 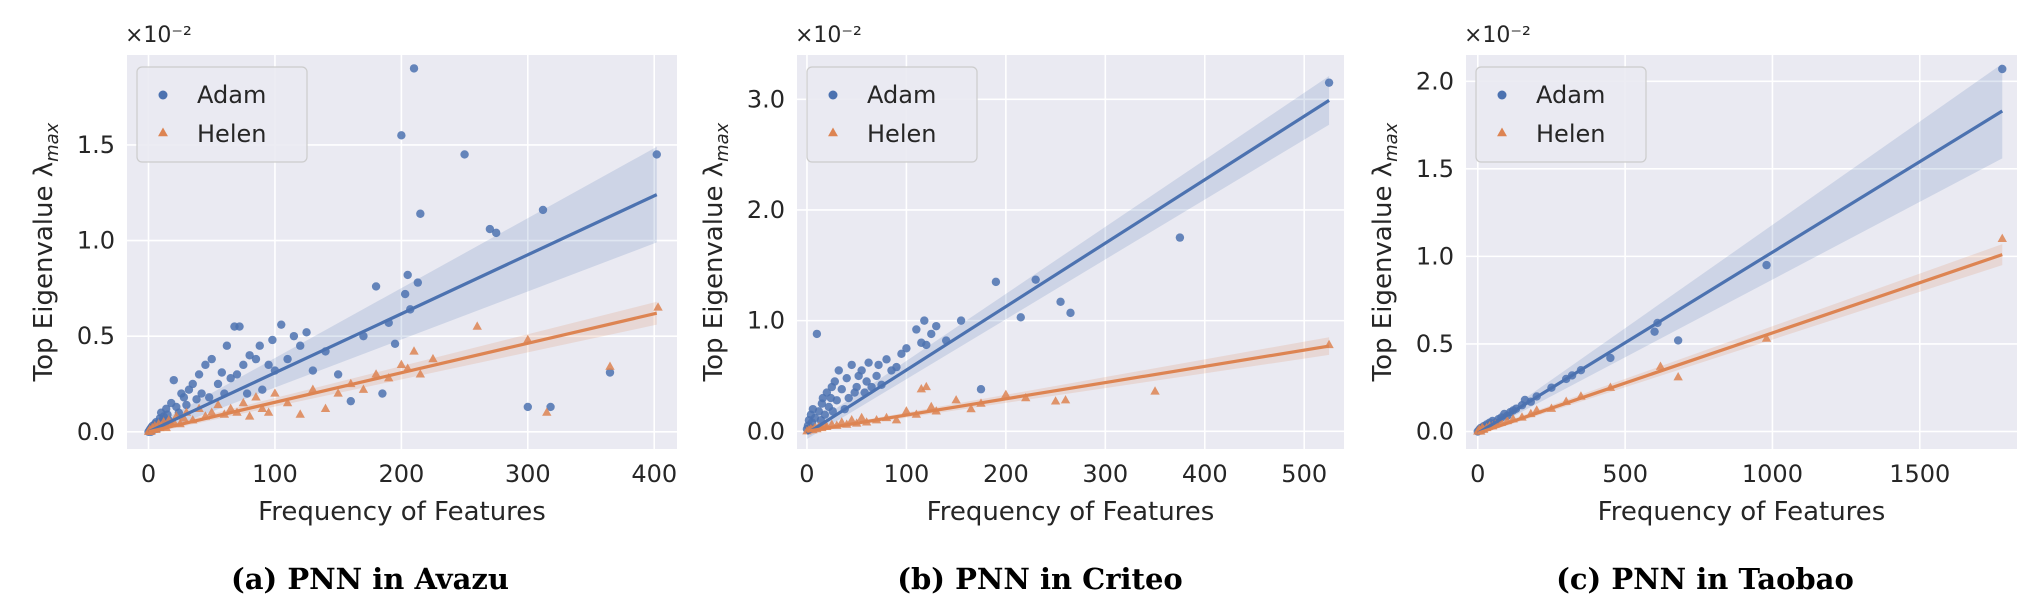 I want to click on y-tick-label: 2.0, so click(x=1435, y=81).